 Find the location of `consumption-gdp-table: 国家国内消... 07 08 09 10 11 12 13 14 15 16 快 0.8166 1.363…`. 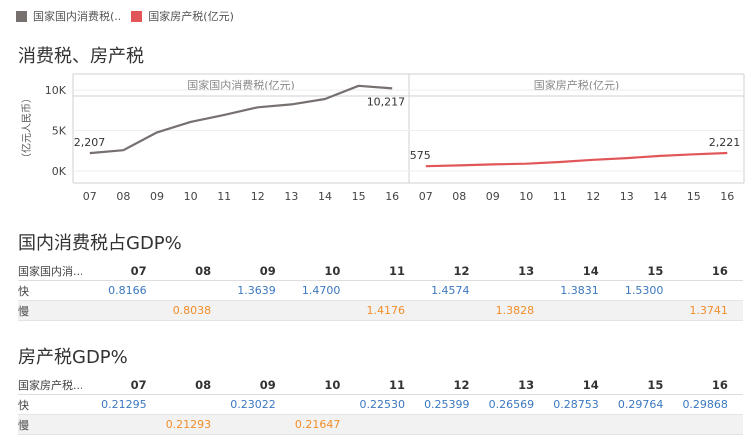

consumption-gdp-table: 国家国内消... 07 08 09 10 11 12 13 14 15 16 快 0.8166 1.363… is located at coordinates (380, 291).